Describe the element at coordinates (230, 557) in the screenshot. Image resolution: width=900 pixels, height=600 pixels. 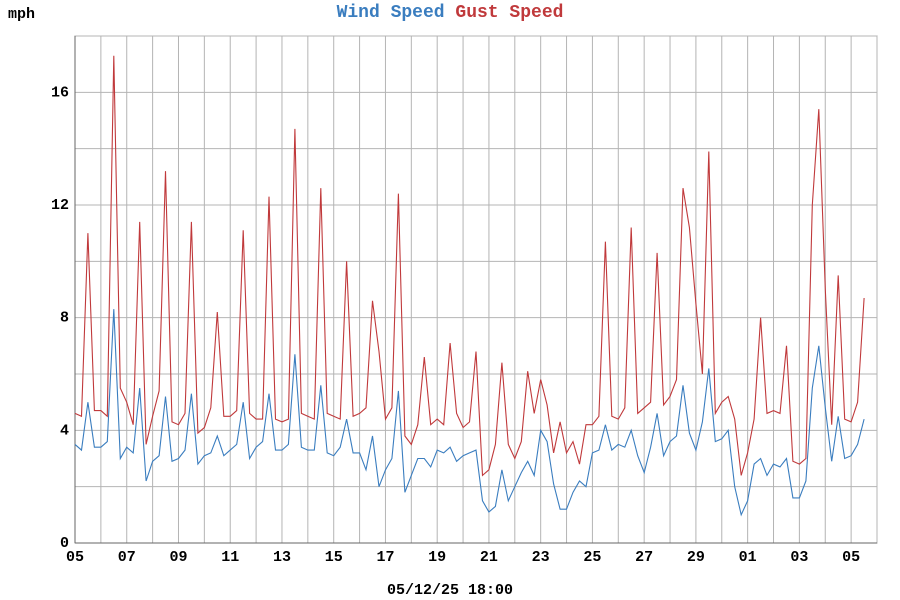
I see `x-tick-label: 11` at that location.